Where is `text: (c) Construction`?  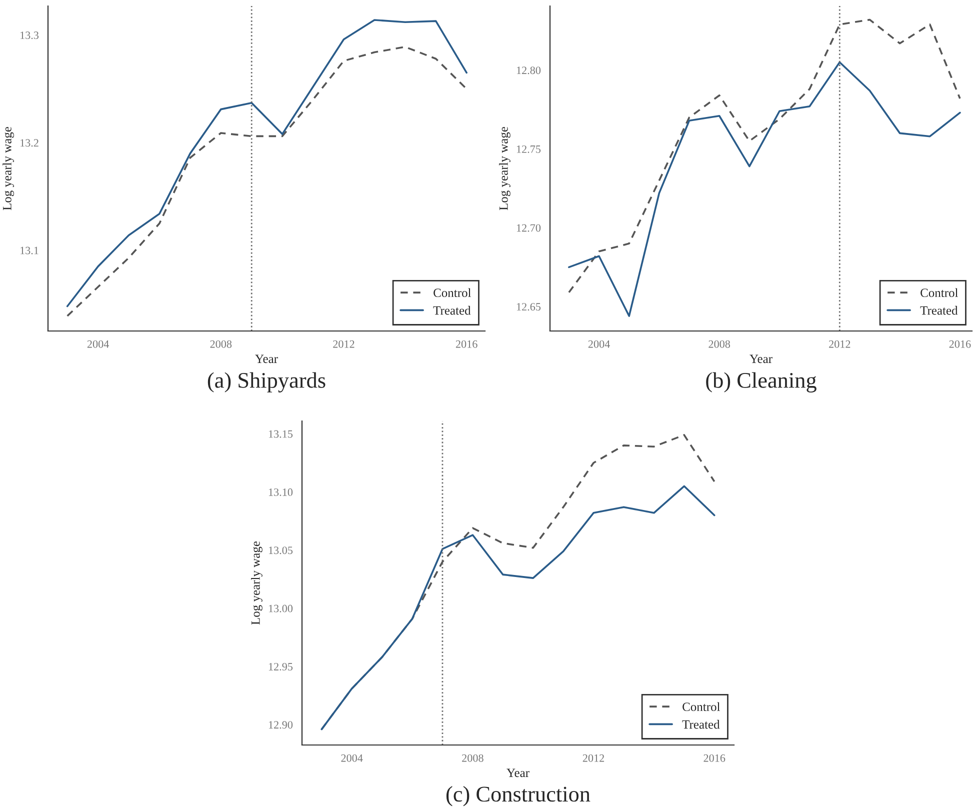 text: (c) Construction is located at coordinates (518, 796).